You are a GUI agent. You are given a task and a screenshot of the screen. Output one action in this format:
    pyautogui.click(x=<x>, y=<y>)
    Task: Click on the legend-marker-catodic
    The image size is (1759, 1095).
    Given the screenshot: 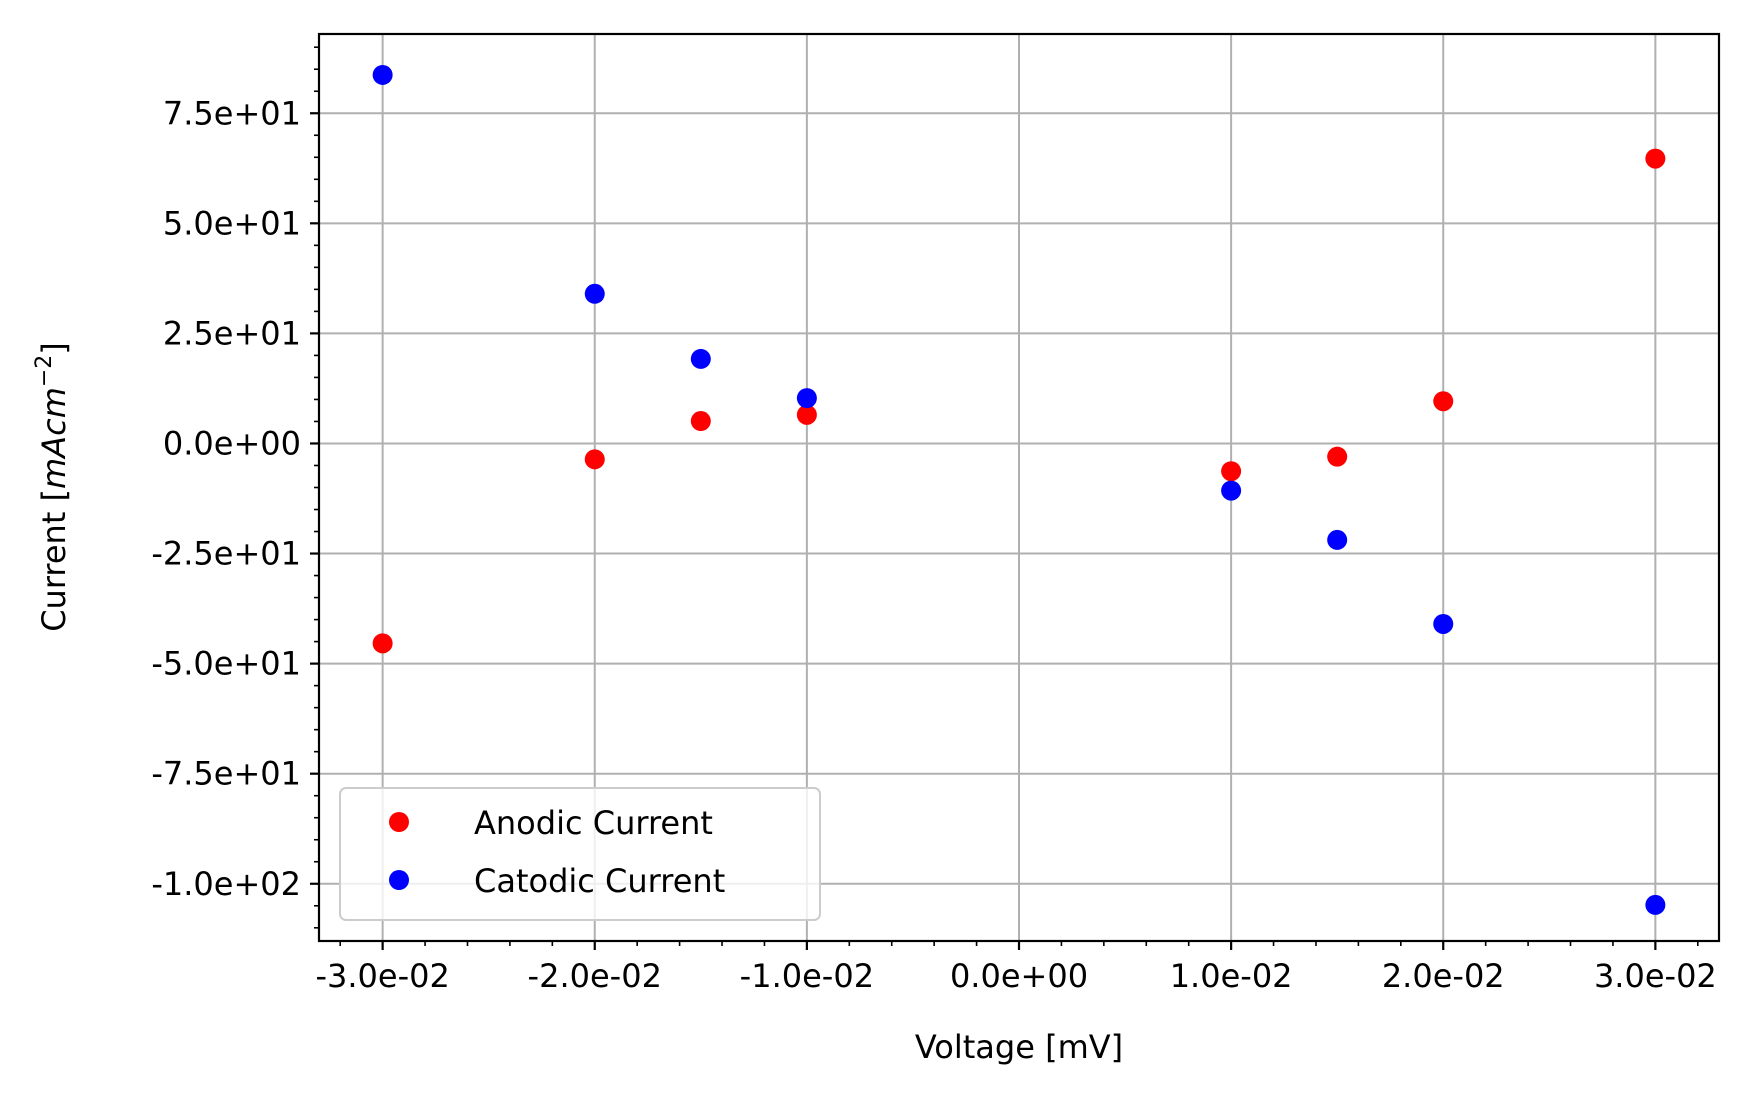 What is the action you would take?
    pyautogui.click(x=399, y=880)
    